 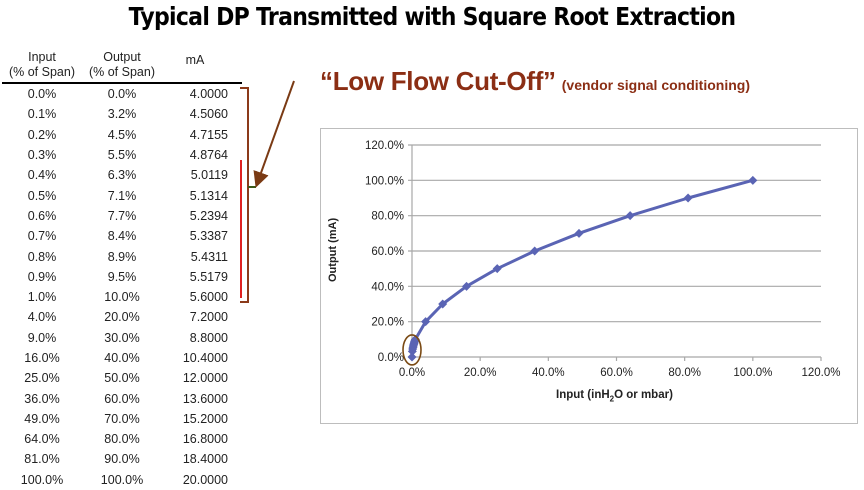 What do you see at coordinates (752, 373) in the screenshot?
I see `x-tick-label: 100.0%` at bounding box center [752, 373].